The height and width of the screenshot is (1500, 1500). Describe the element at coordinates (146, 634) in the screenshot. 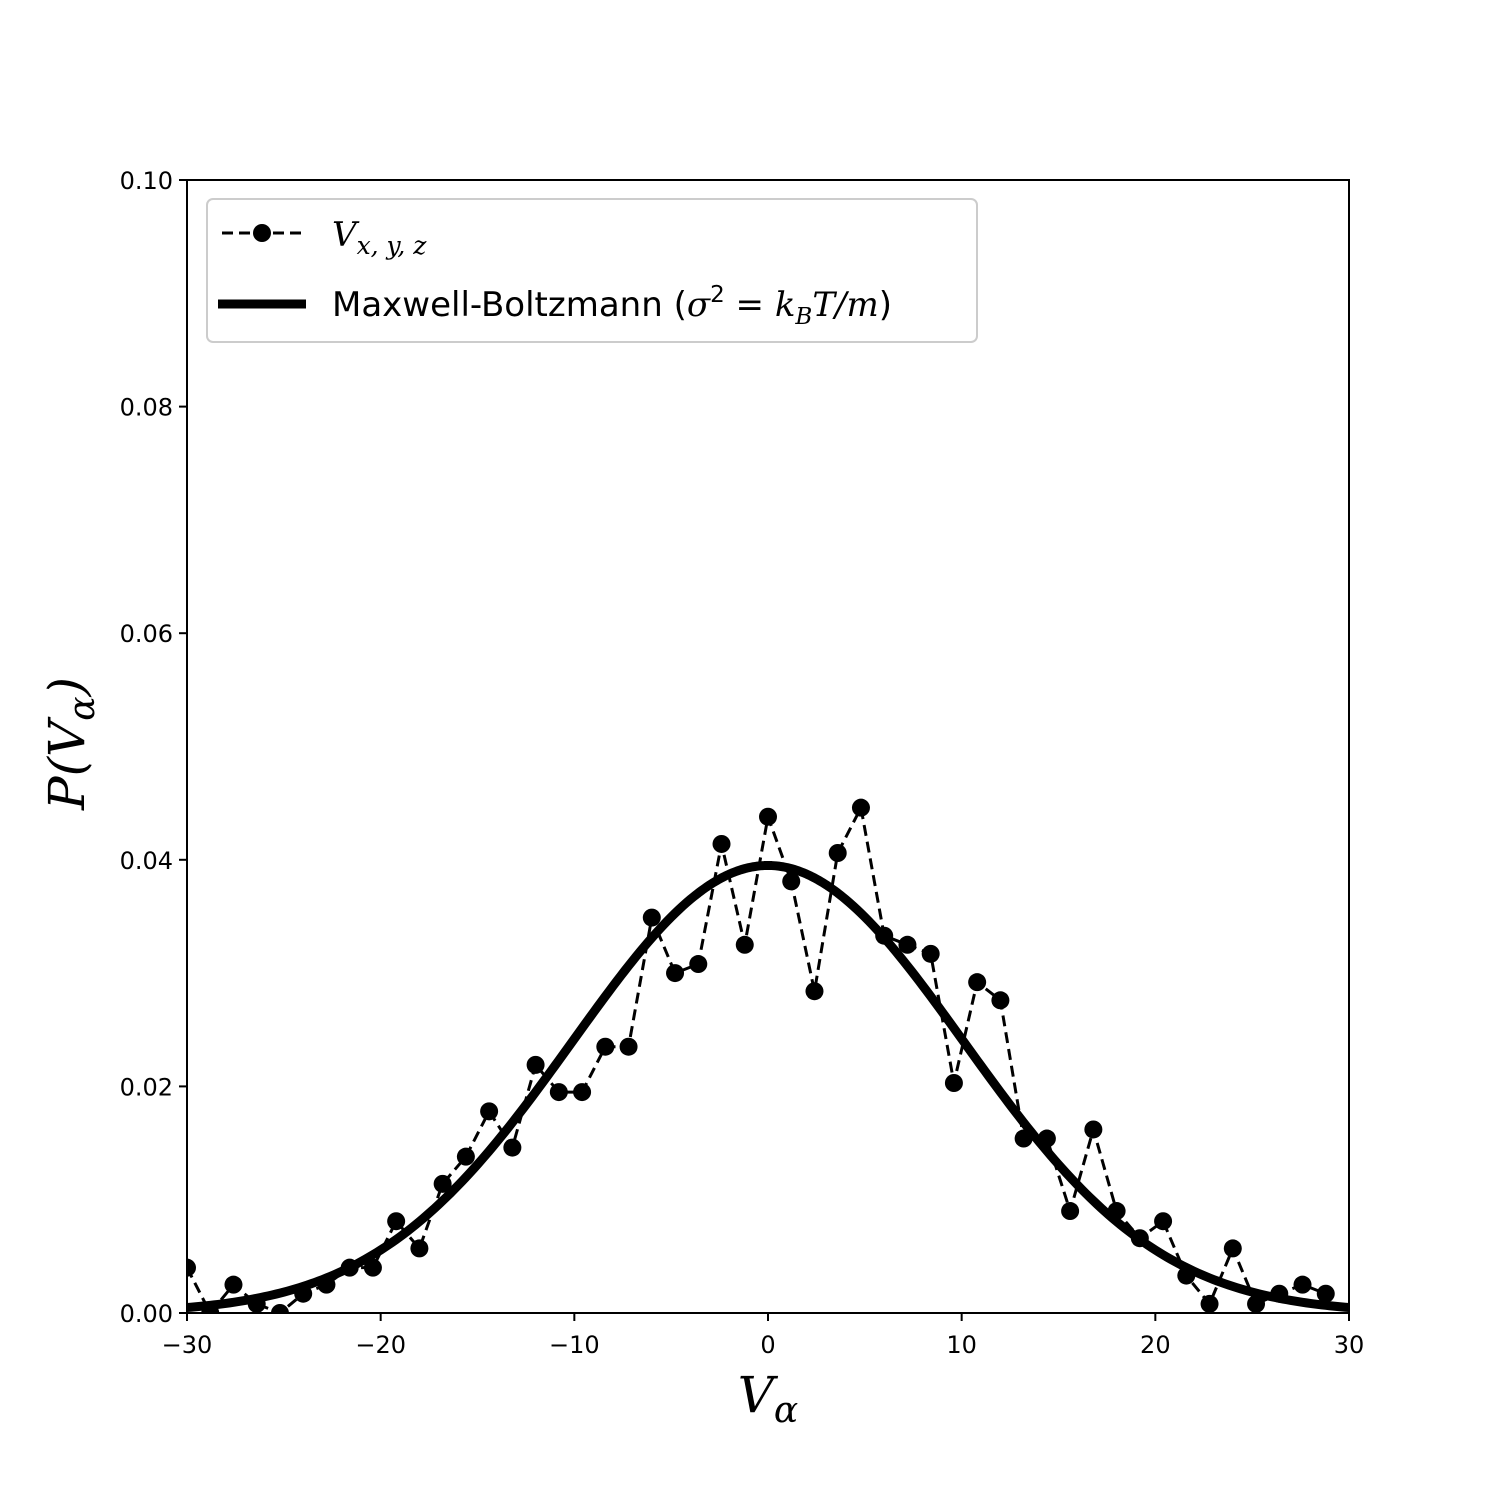

I see `y-tick-label: 0.06` at that location.